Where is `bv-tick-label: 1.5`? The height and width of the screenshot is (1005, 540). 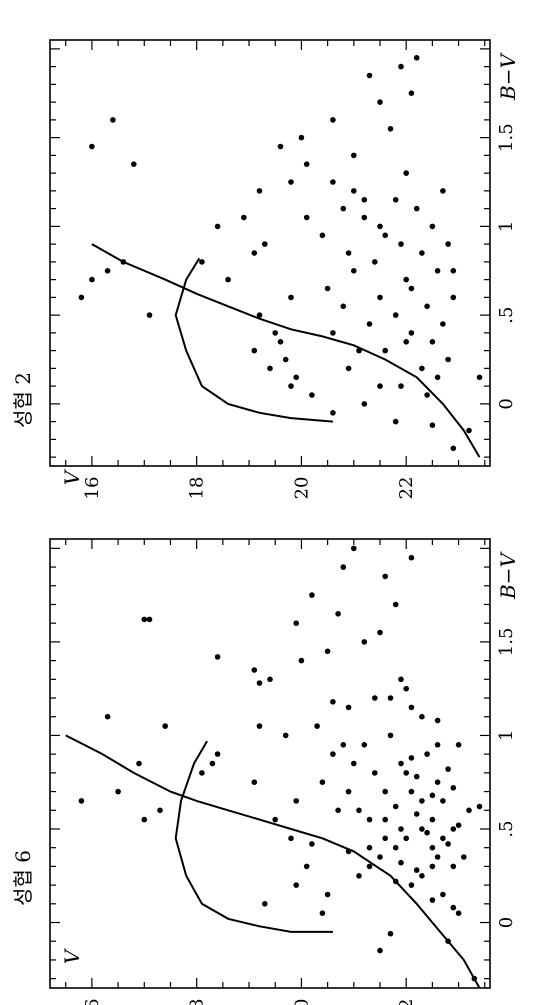
bv-tick-label: 1.5 is located at coordinates (506, 642).